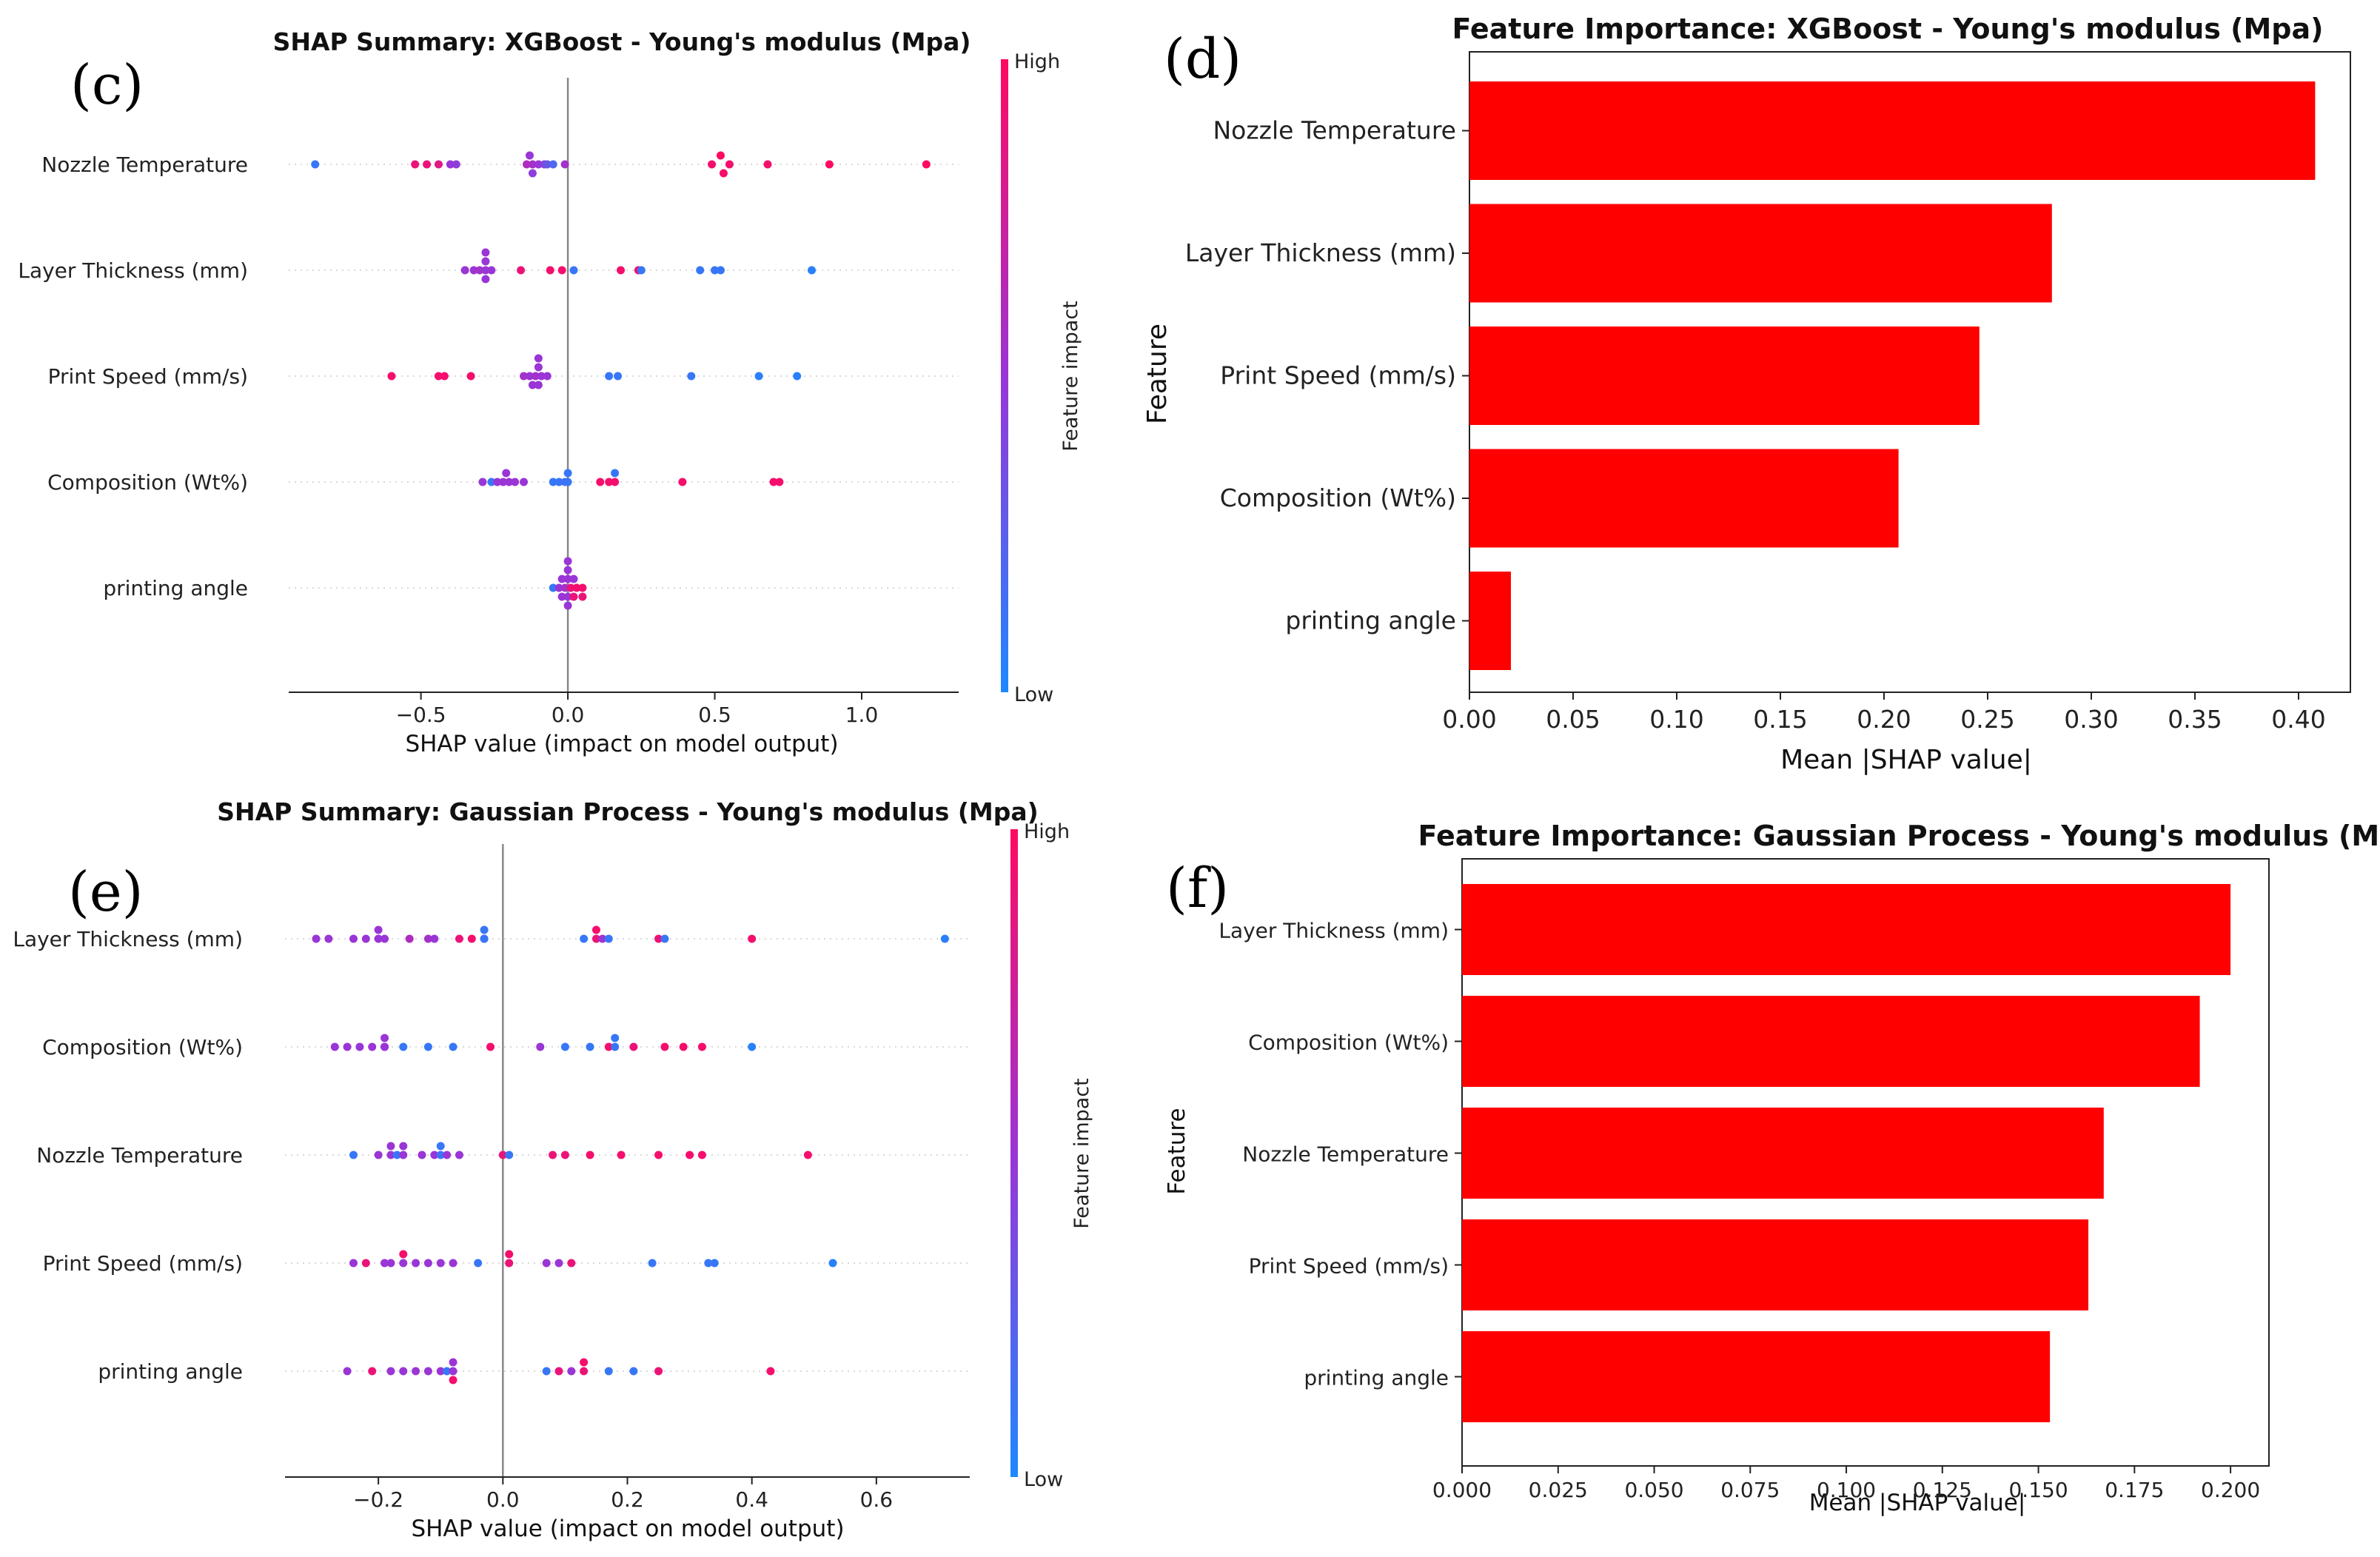 This screenshot has height=1557, width=2380. I want to click on chart-f-x-tick-label: 0.100, so click(1846, 1490).